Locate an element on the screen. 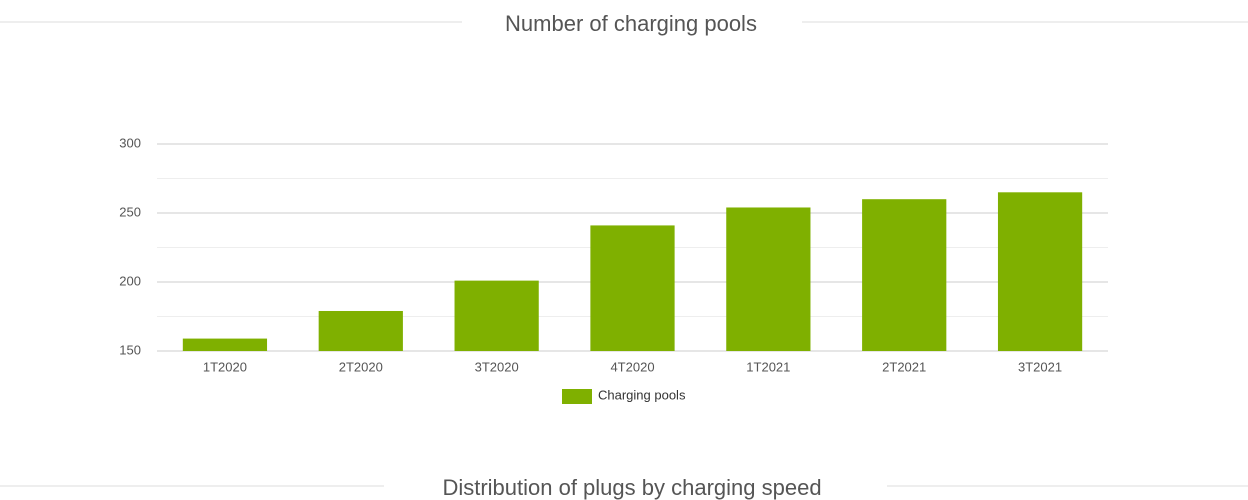  chart-title: Number of charging pools is located at coordinates (631, 23).